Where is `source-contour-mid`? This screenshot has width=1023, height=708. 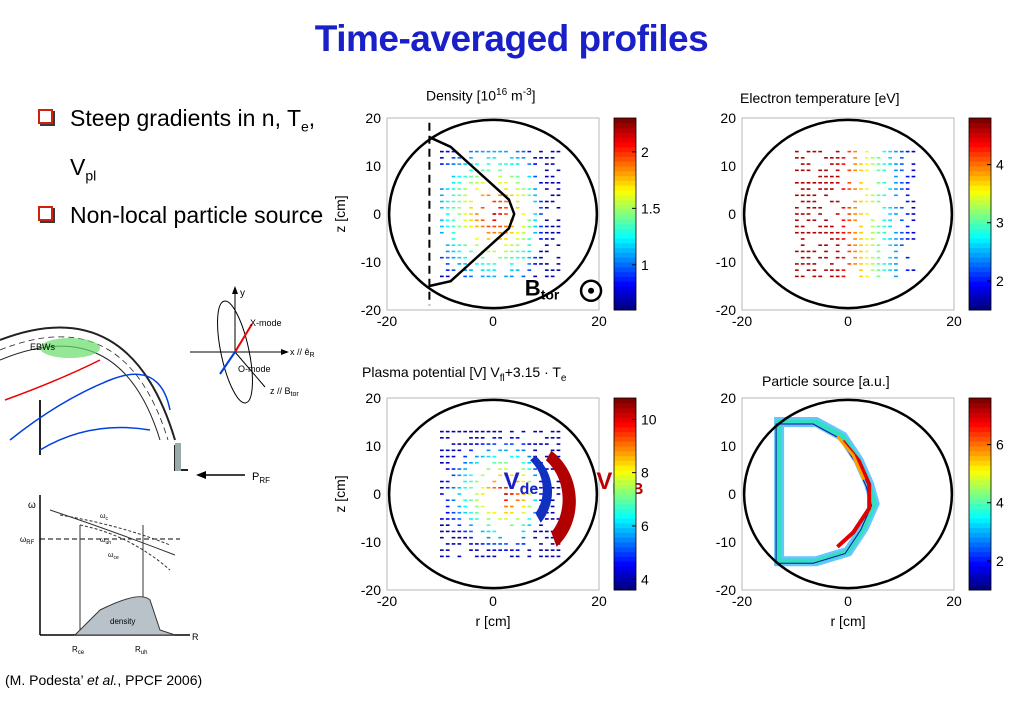 source-contour-mid is located at coordinates (827, 491).